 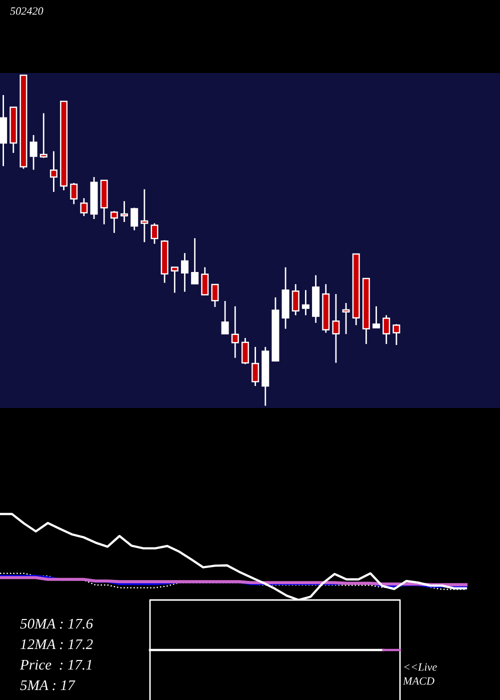 What do you see at coordinates (420, 667) in the screenshot?
I see `text: <<Live` at bounding box center [420, 667].